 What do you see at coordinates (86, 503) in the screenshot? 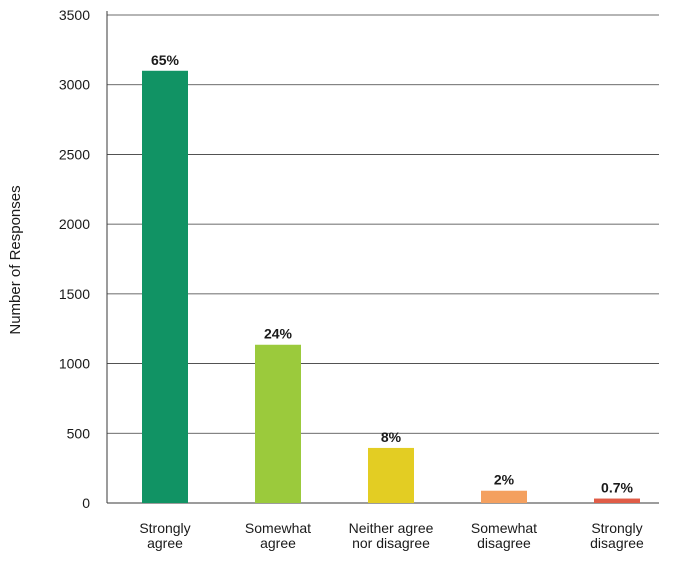
I see `y-tick-label: 0` at bounding box center [86, 503].